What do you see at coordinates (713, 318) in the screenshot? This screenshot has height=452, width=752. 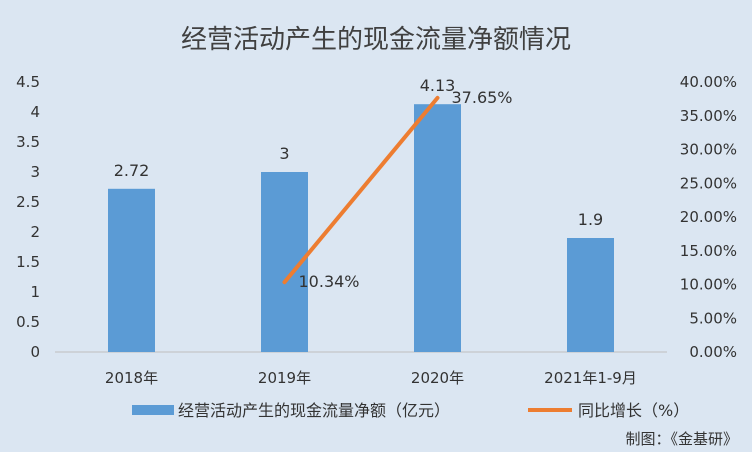 I see `y-right-tick-label: 5.00%` at bounding box center [713, 318].